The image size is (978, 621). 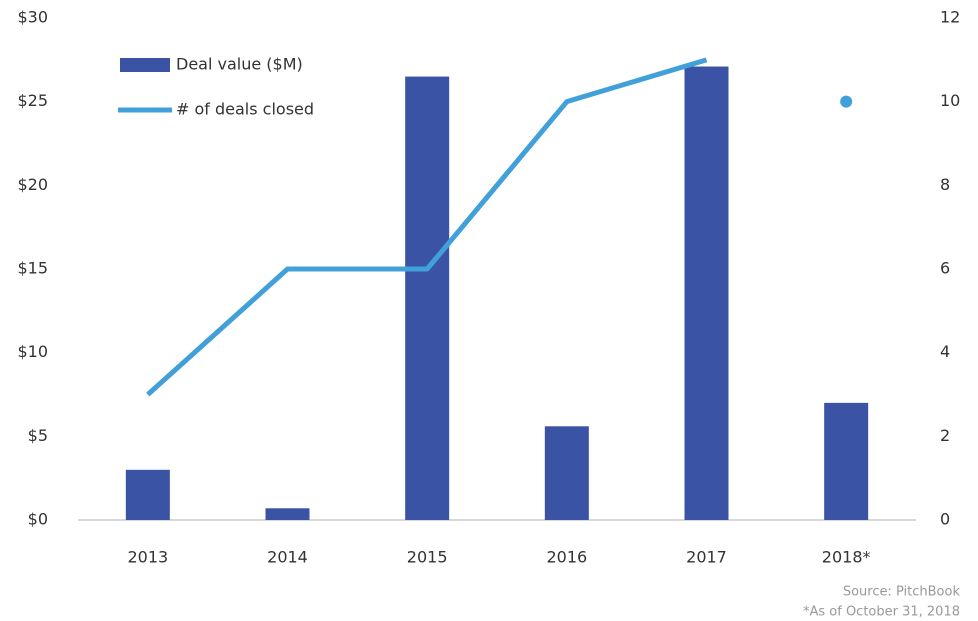 What do you see at coordinates (147, 557) in the screenshot?
I see `x-tick-label: 2013` at bounding box center [147, 557].